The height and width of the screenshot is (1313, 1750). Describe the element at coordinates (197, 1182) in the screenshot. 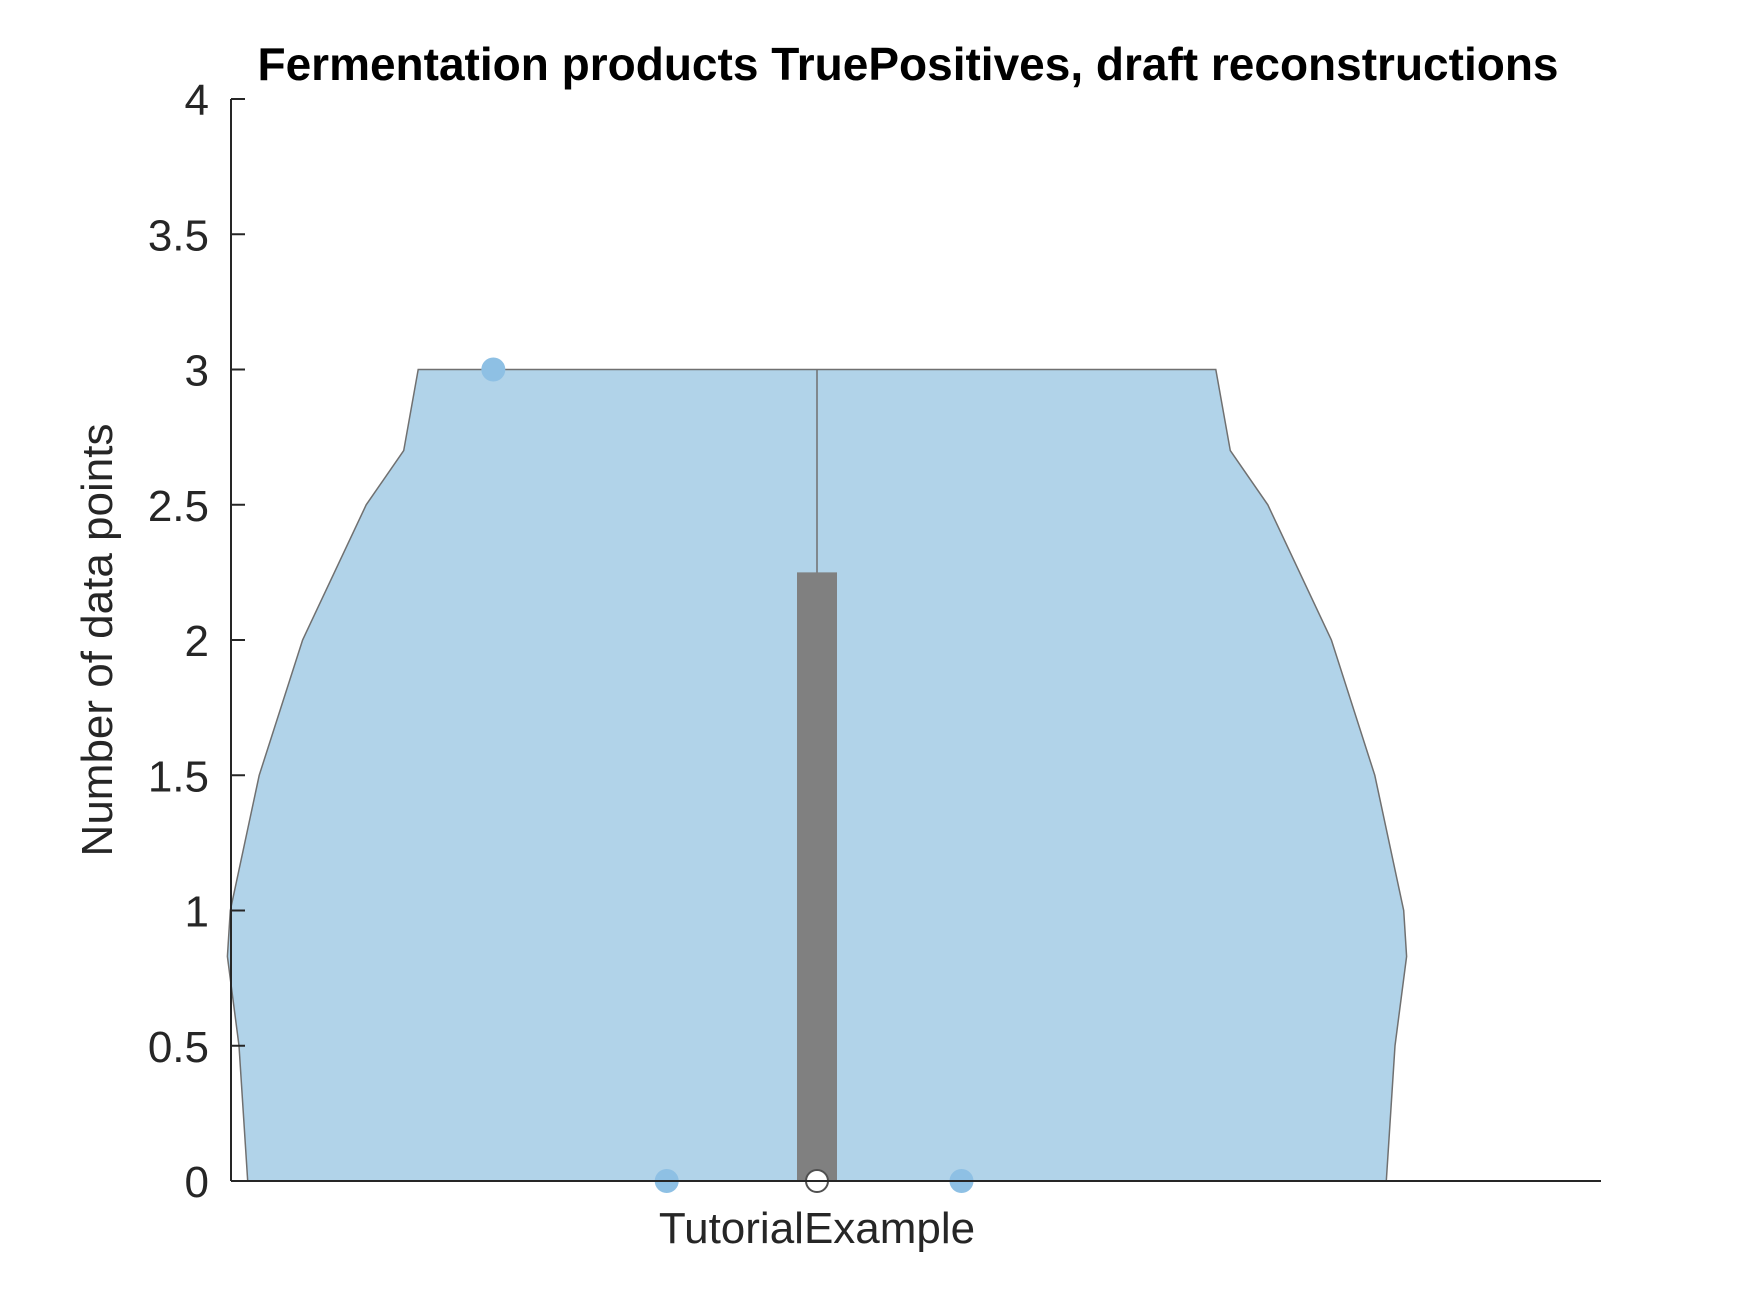

I see `y-tick-label: 0` at that location.